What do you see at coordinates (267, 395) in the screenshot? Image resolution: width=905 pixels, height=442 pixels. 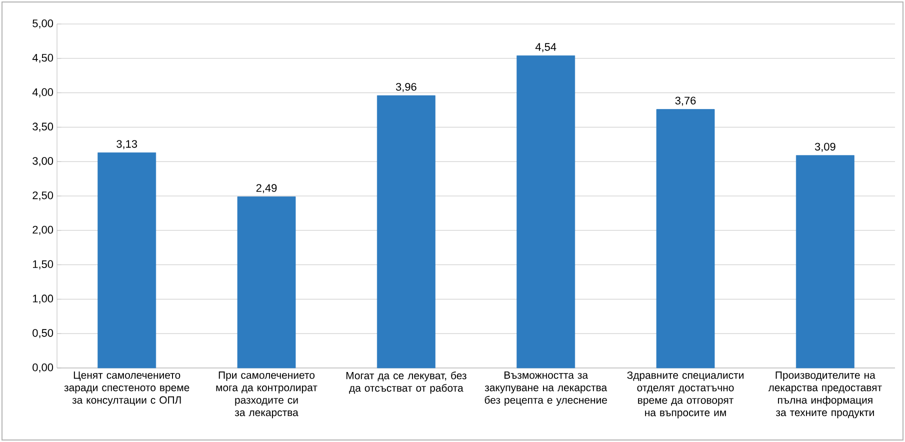 I see `x-tick-label: При самолечението мога да контролират разходите си за лекарства` at bounding box center [267, 395].